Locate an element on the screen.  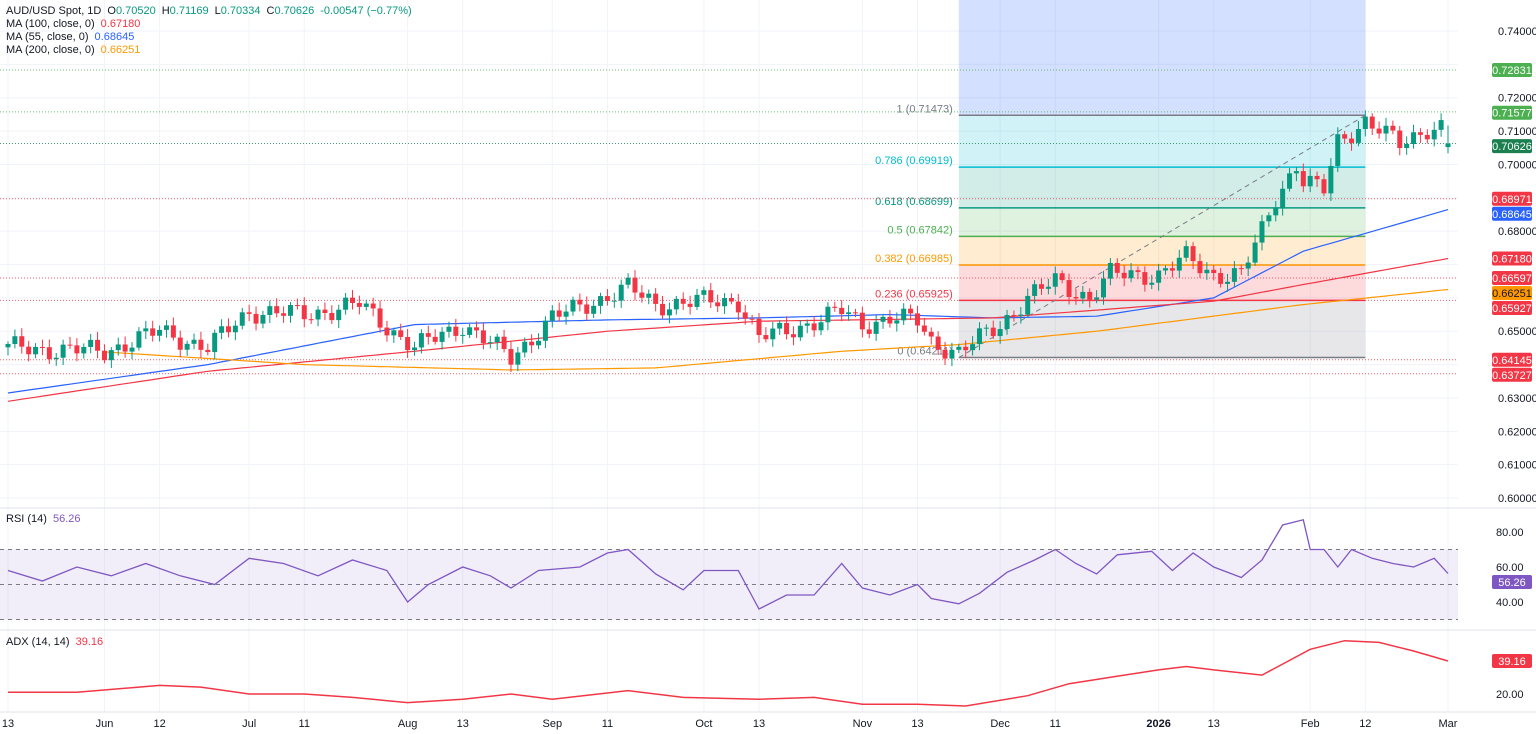
ma55-value: 0.68645 is located at coordinates (115, 37).